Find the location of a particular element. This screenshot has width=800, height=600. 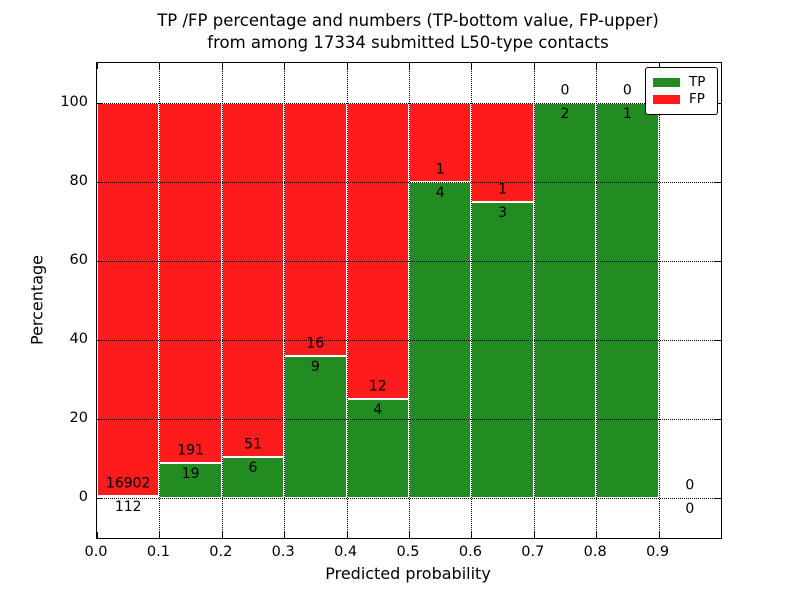

tp-bar-0.0-0.1 is located at coordinates (128, 497).